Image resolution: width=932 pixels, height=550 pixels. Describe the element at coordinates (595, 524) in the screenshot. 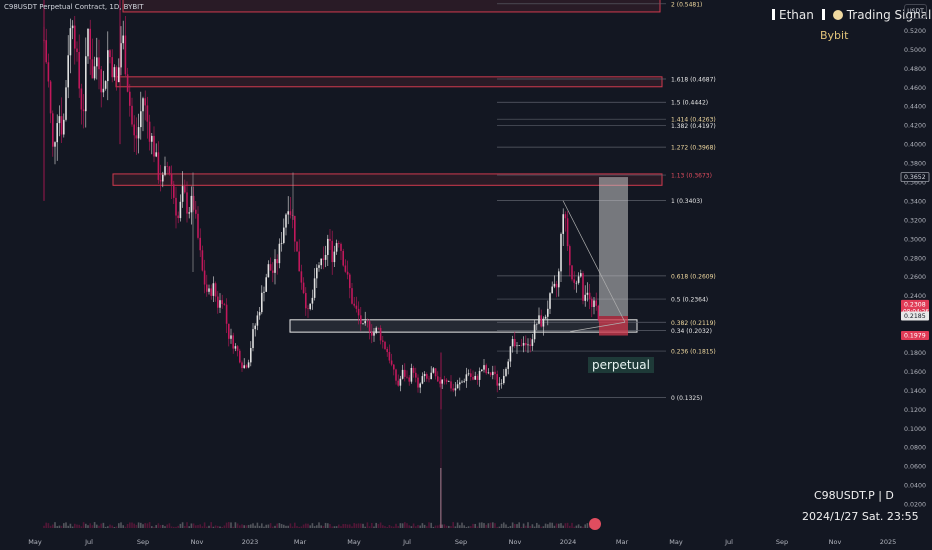

I see `tradingview-logo-icon` at that location.